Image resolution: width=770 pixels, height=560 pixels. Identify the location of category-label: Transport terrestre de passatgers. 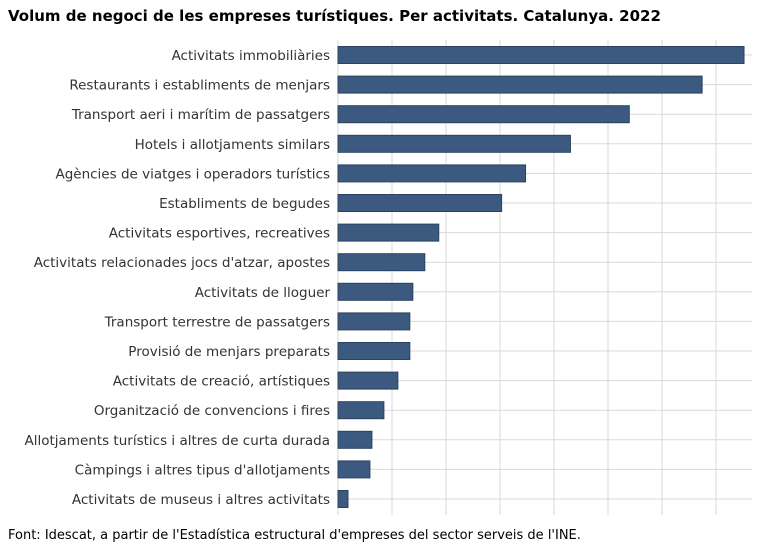
(217, 322).